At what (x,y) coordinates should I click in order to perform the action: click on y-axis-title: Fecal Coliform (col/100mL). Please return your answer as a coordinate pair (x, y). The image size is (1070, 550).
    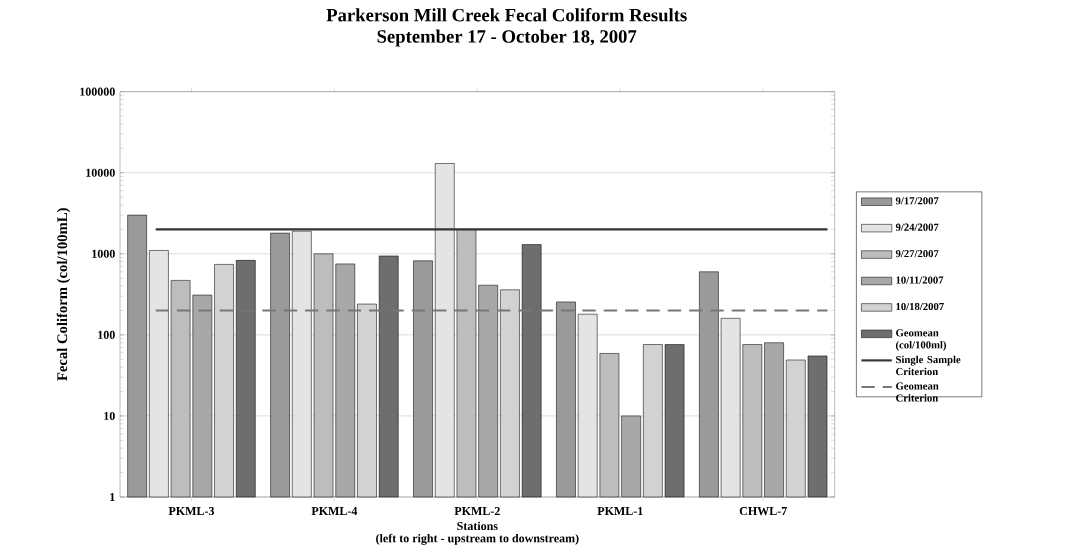
    Looking at the image, I should click on (63, 294).